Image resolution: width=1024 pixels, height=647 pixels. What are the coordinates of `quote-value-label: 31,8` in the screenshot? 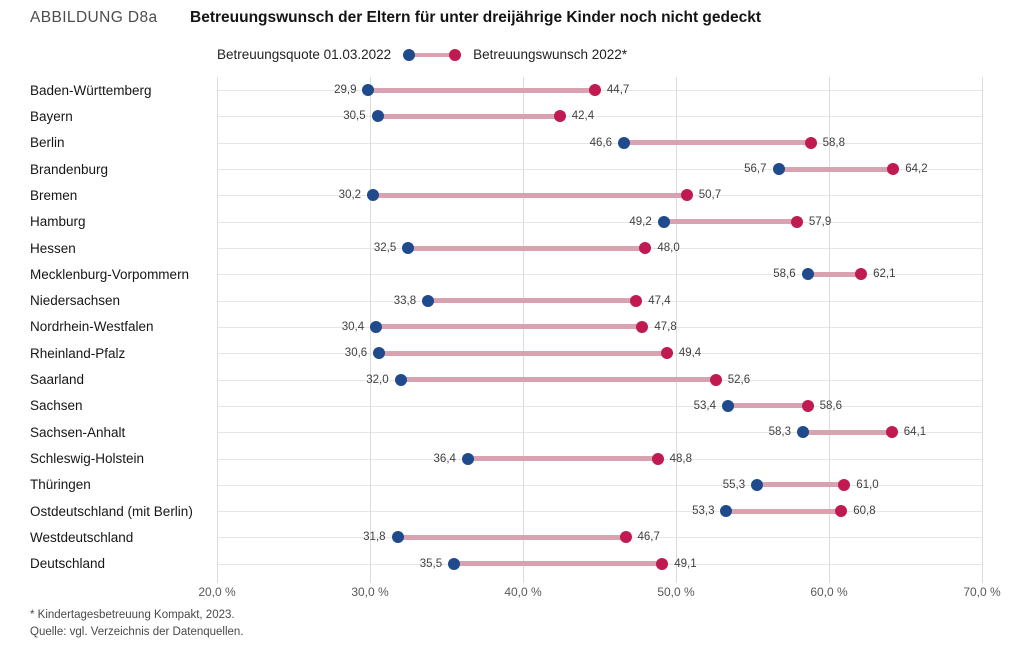 It's located at (374, 537).